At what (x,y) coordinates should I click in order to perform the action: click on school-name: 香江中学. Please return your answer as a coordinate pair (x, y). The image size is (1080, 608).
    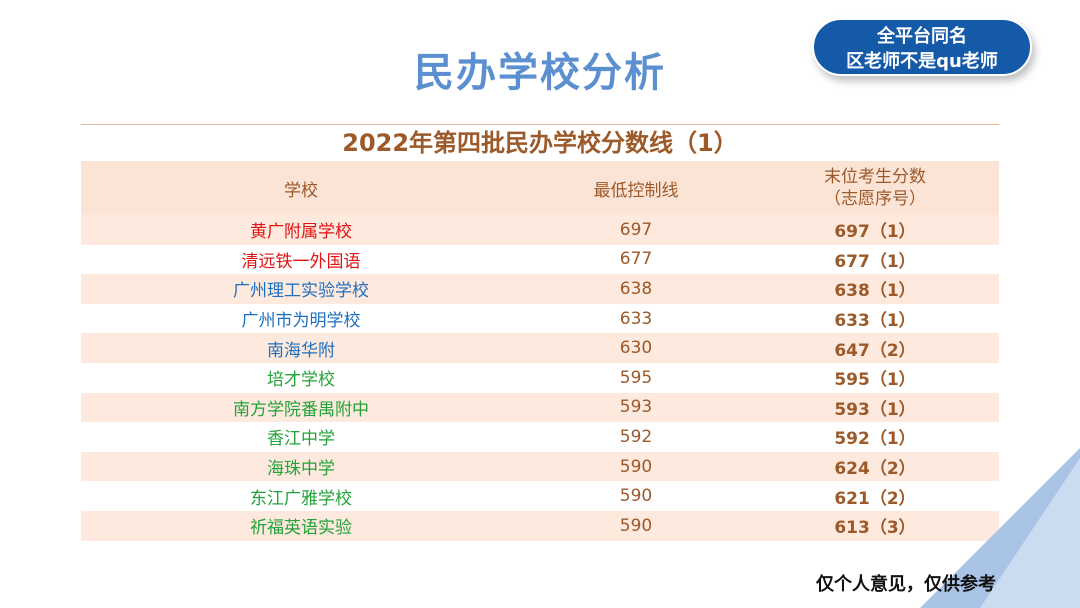
    Looking at the image, I should click on (301, 439).